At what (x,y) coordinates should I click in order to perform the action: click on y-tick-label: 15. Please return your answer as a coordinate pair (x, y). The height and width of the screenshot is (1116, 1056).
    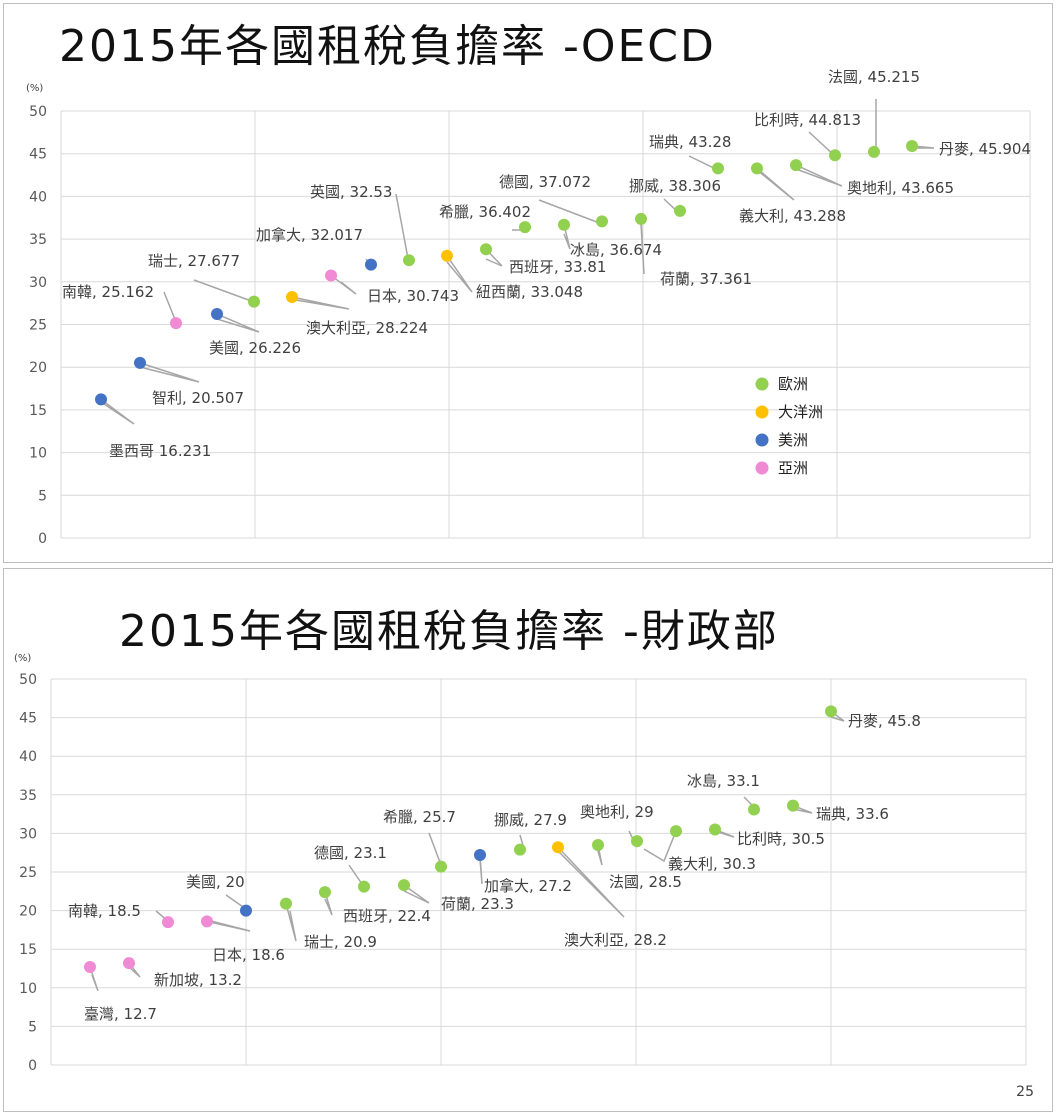
    Looking at the image, I should click on (28, 950).